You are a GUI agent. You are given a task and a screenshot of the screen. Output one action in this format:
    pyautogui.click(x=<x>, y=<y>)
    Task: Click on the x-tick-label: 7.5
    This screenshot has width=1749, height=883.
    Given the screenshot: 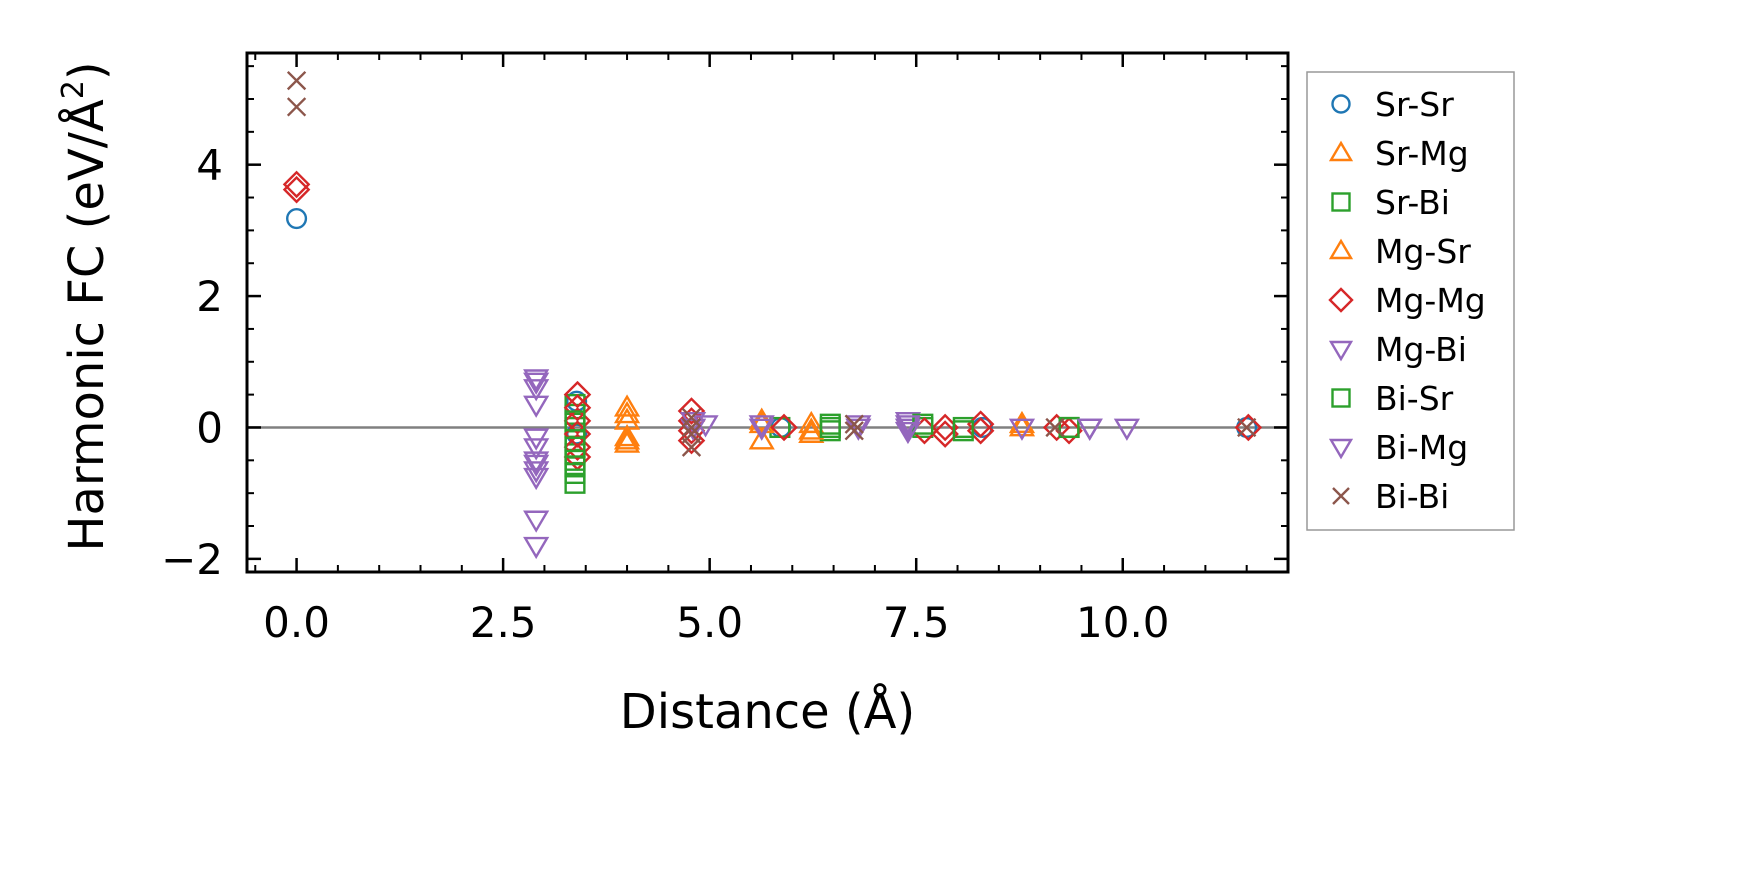 What is the action you would take?
    pyautogui.click(x=916, y=622)
    